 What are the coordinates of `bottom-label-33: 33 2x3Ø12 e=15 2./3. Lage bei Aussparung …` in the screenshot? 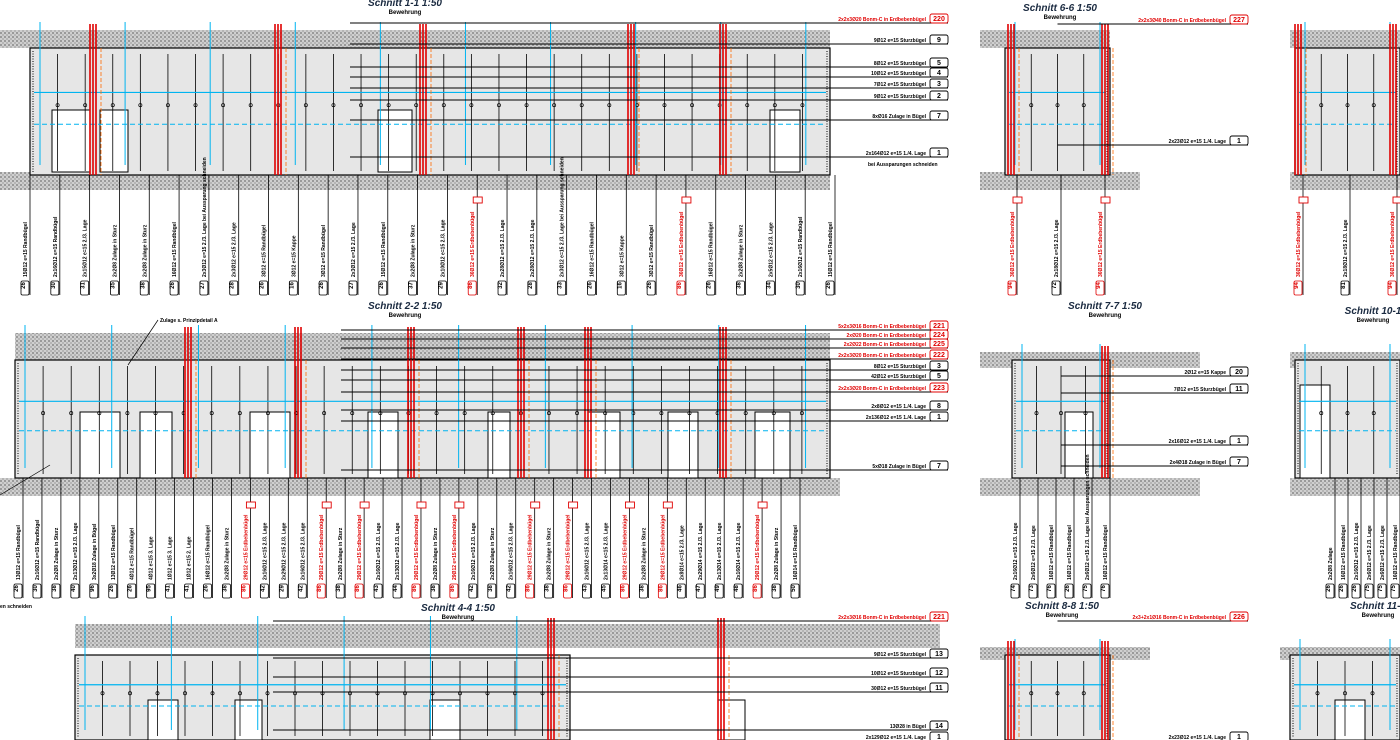 It's located at (562, 226).